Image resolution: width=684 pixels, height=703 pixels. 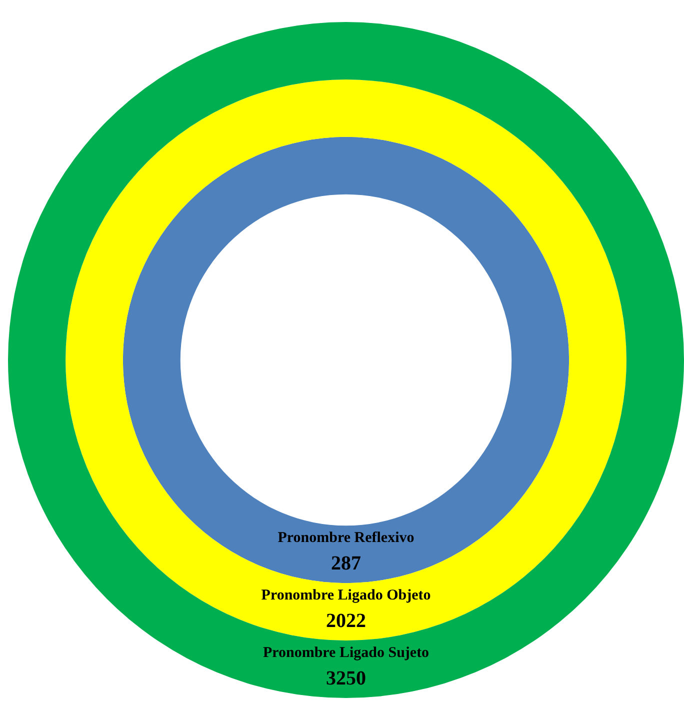 I want to click on data-label: 287, so click(x=346, y=563).